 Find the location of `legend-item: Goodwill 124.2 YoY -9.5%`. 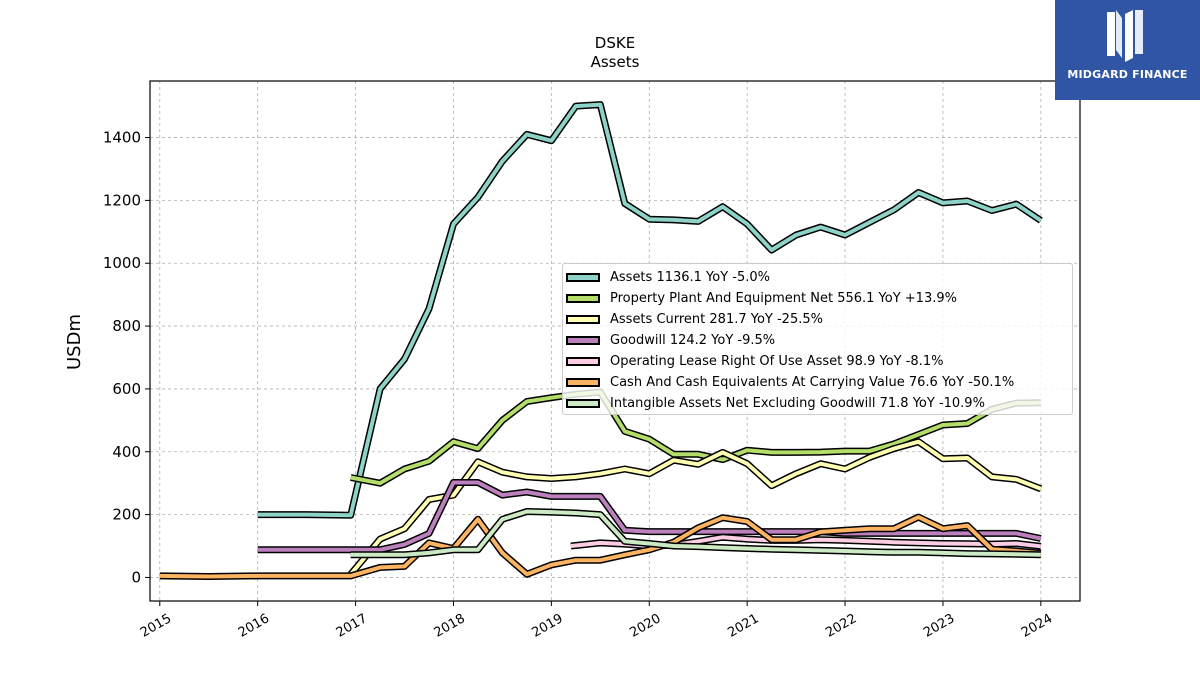

legend-item: Goodwill 124.2 YoY -9.5% is located at coordinates (817, 342).